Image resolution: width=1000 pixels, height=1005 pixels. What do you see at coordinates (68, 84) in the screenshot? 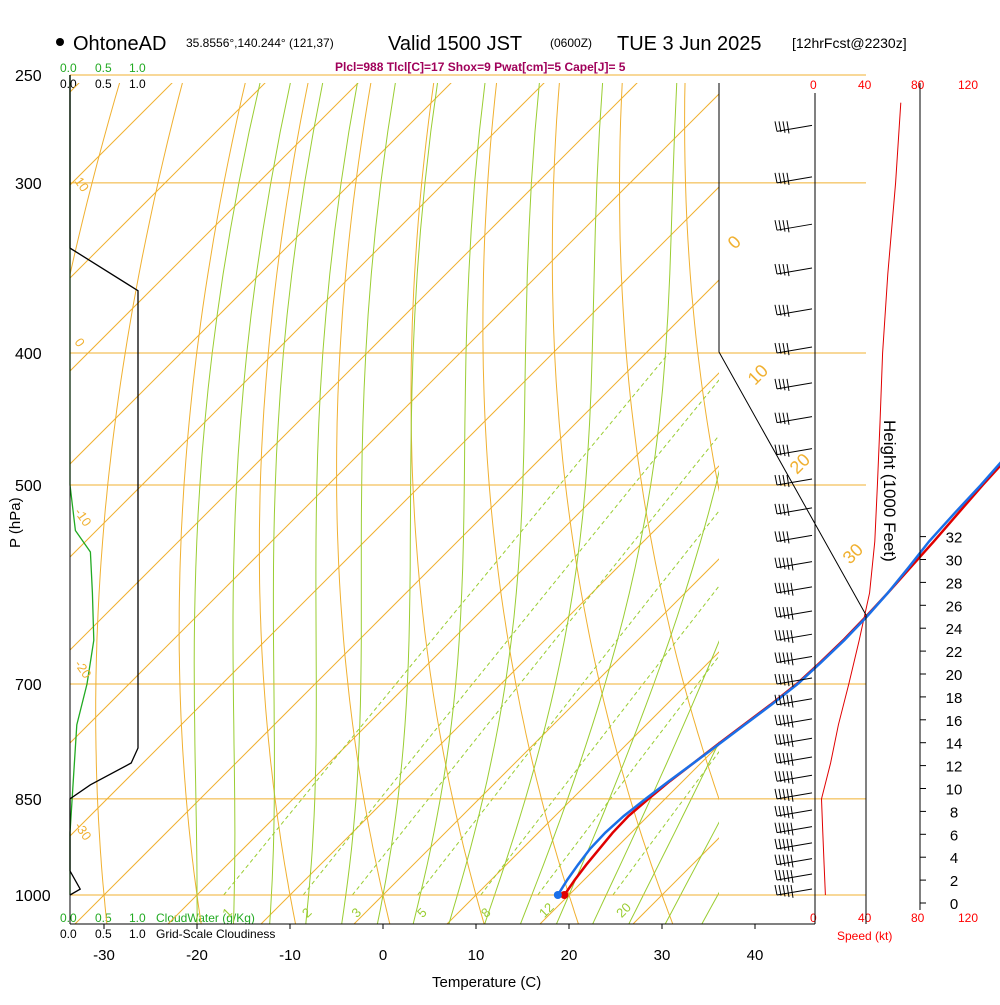
I see `cloudiness-scale-top-0: 0.0` at bounding box center [68, 84].